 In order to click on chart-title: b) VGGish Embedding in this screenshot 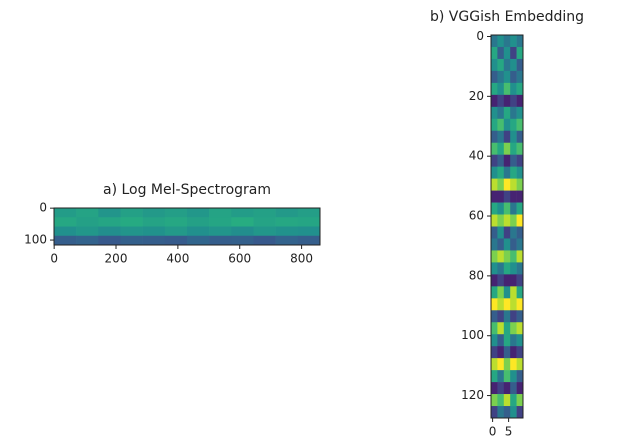, I will do `click(507, 17)`.